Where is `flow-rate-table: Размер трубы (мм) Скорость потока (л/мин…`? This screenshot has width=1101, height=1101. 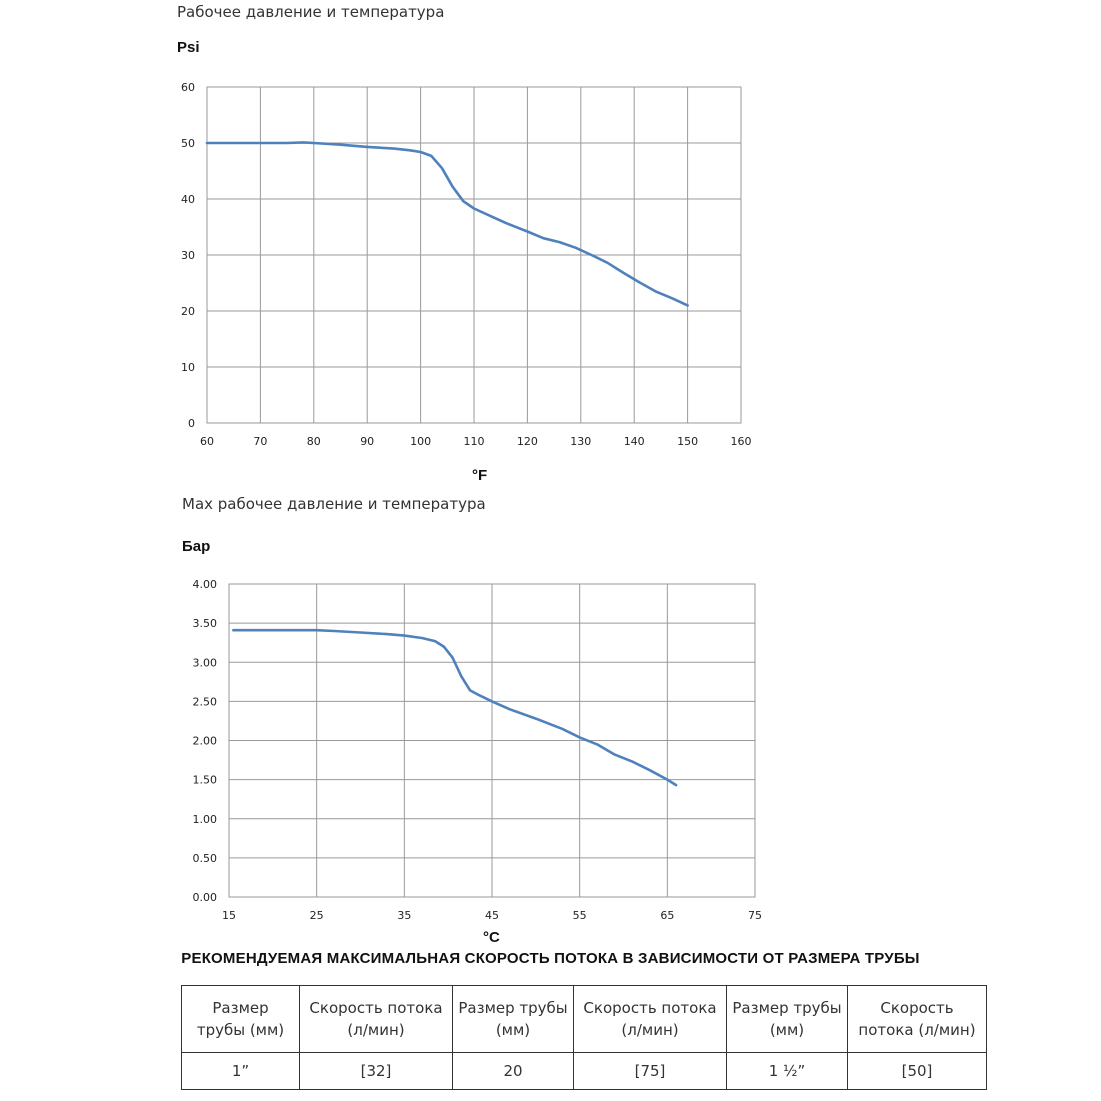
flow-rate-table: Размер трубы (мм) Скорость потока (л/мин… is located at coordinates (584, 1037).